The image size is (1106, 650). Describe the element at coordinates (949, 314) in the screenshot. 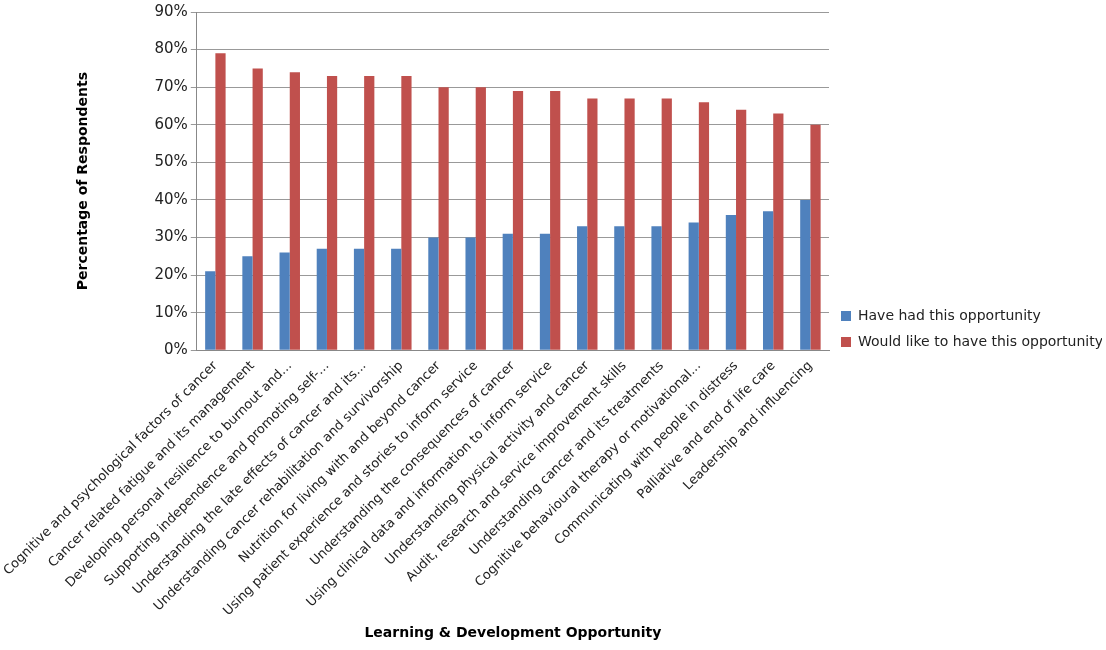

I see `legend-label: Have had this opportunity` at that location.